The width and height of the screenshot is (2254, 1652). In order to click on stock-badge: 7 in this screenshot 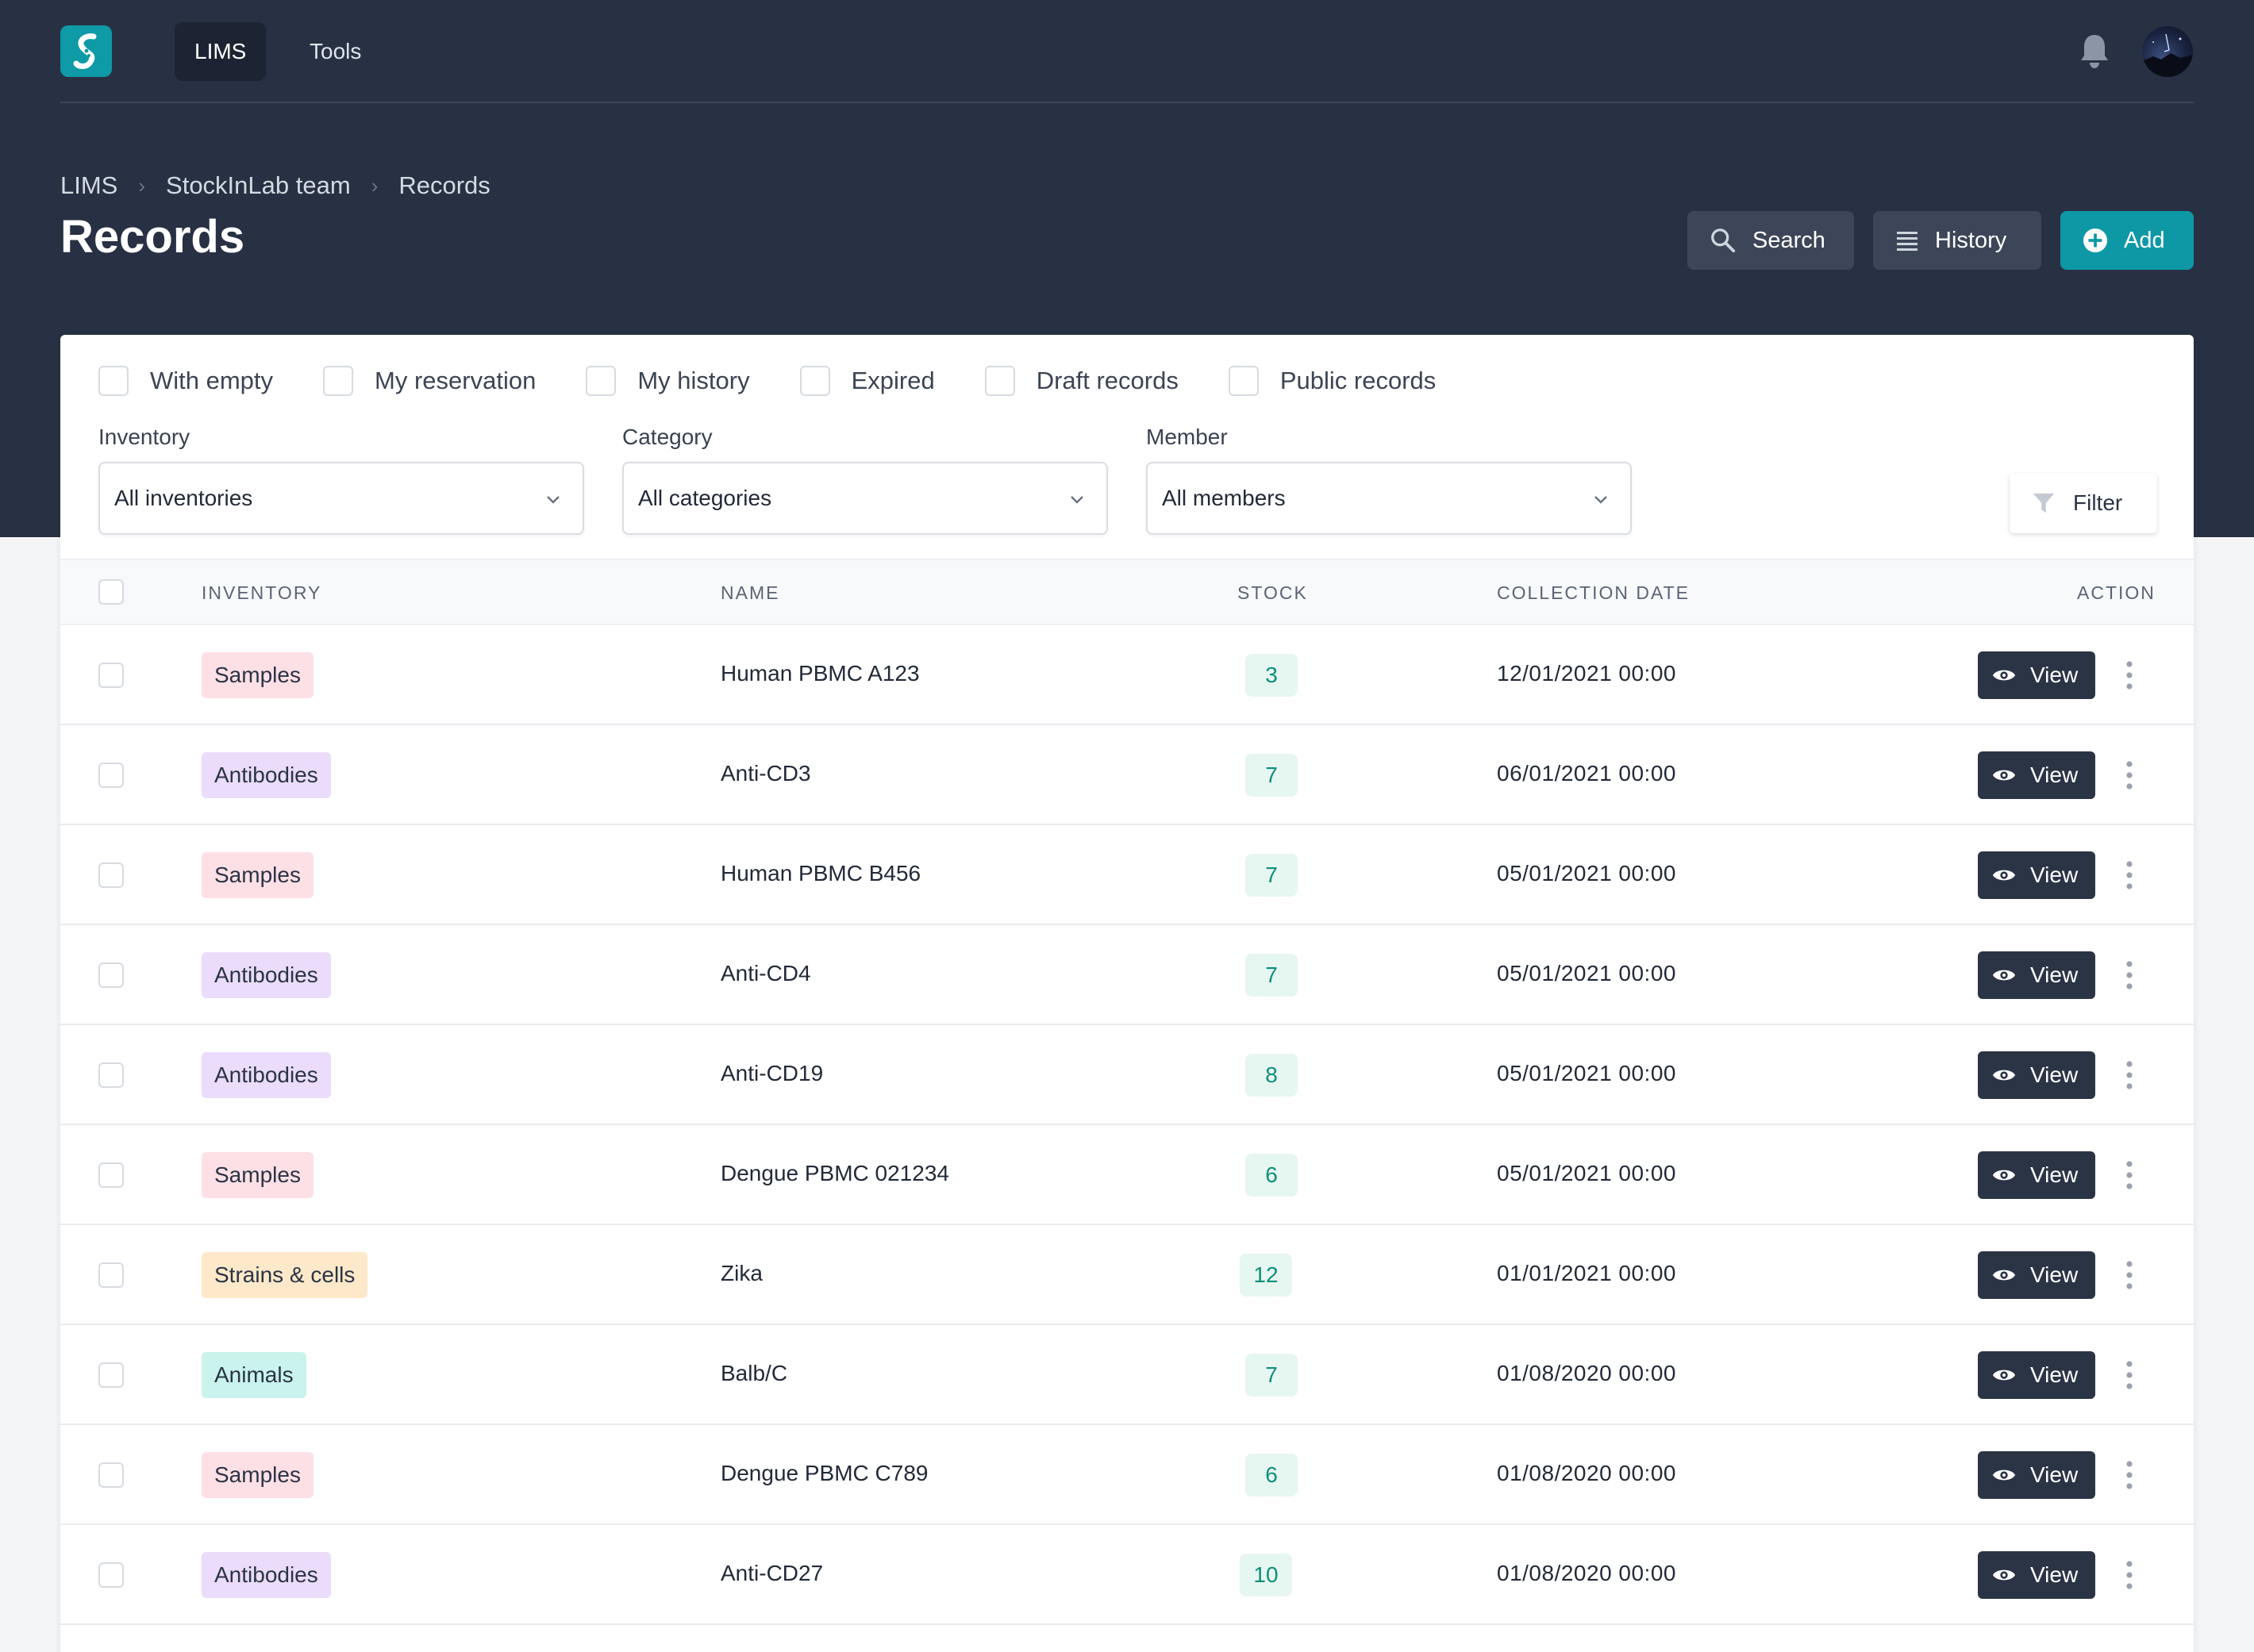, I will do `click(1271, 975)`.